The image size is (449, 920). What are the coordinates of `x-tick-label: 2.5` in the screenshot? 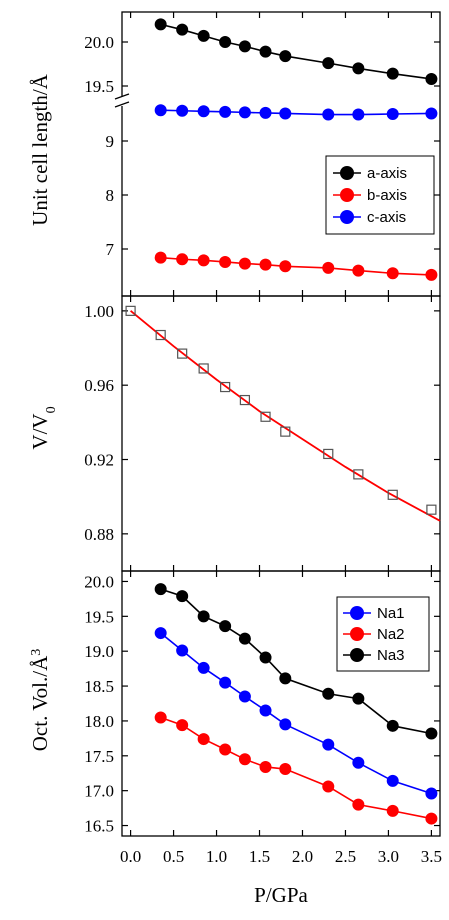 It's located at (345, 856).